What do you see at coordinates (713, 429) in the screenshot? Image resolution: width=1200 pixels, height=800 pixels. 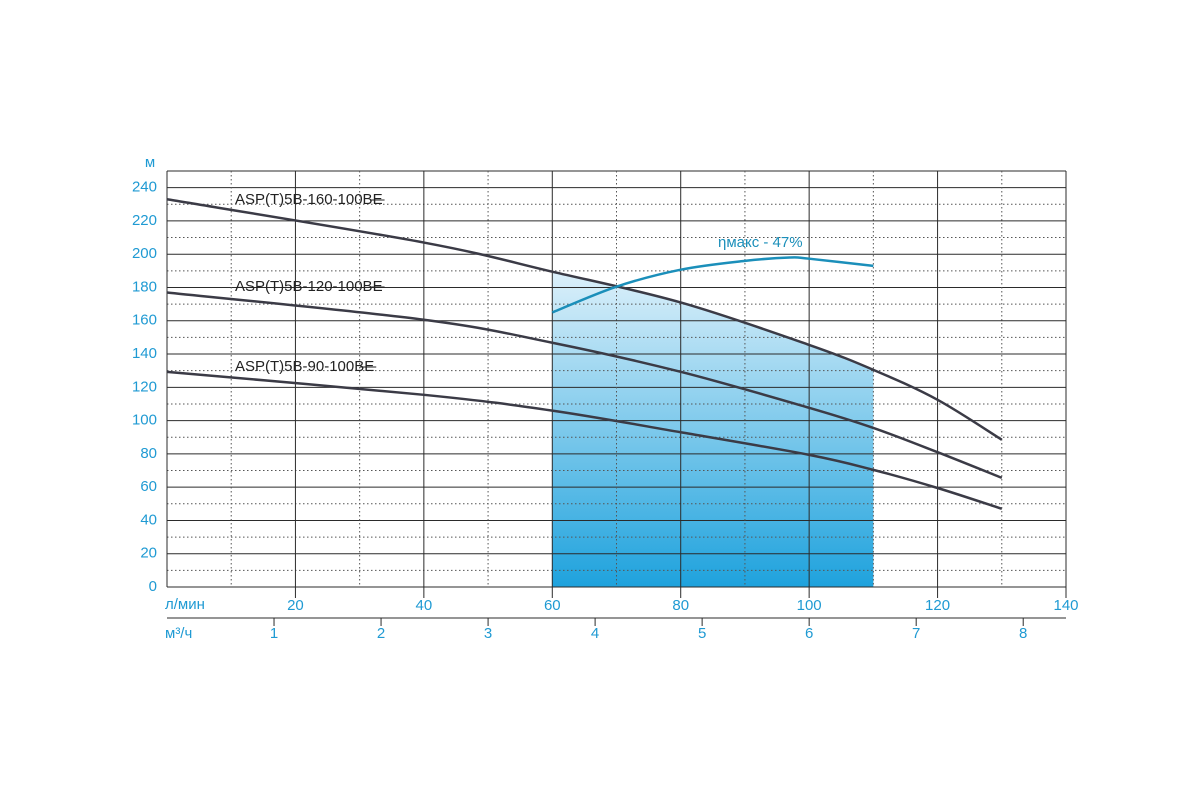 I see `operating-range` at bounding box center [713, 429].